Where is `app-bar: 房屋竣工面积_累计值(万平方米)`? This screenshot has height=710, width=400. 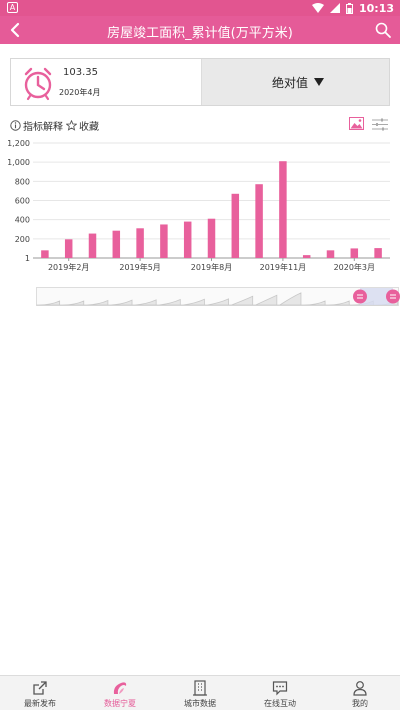
app-bar: 房屋竣工面积_累计值(万平方米) is located at coordinates (200, 30).